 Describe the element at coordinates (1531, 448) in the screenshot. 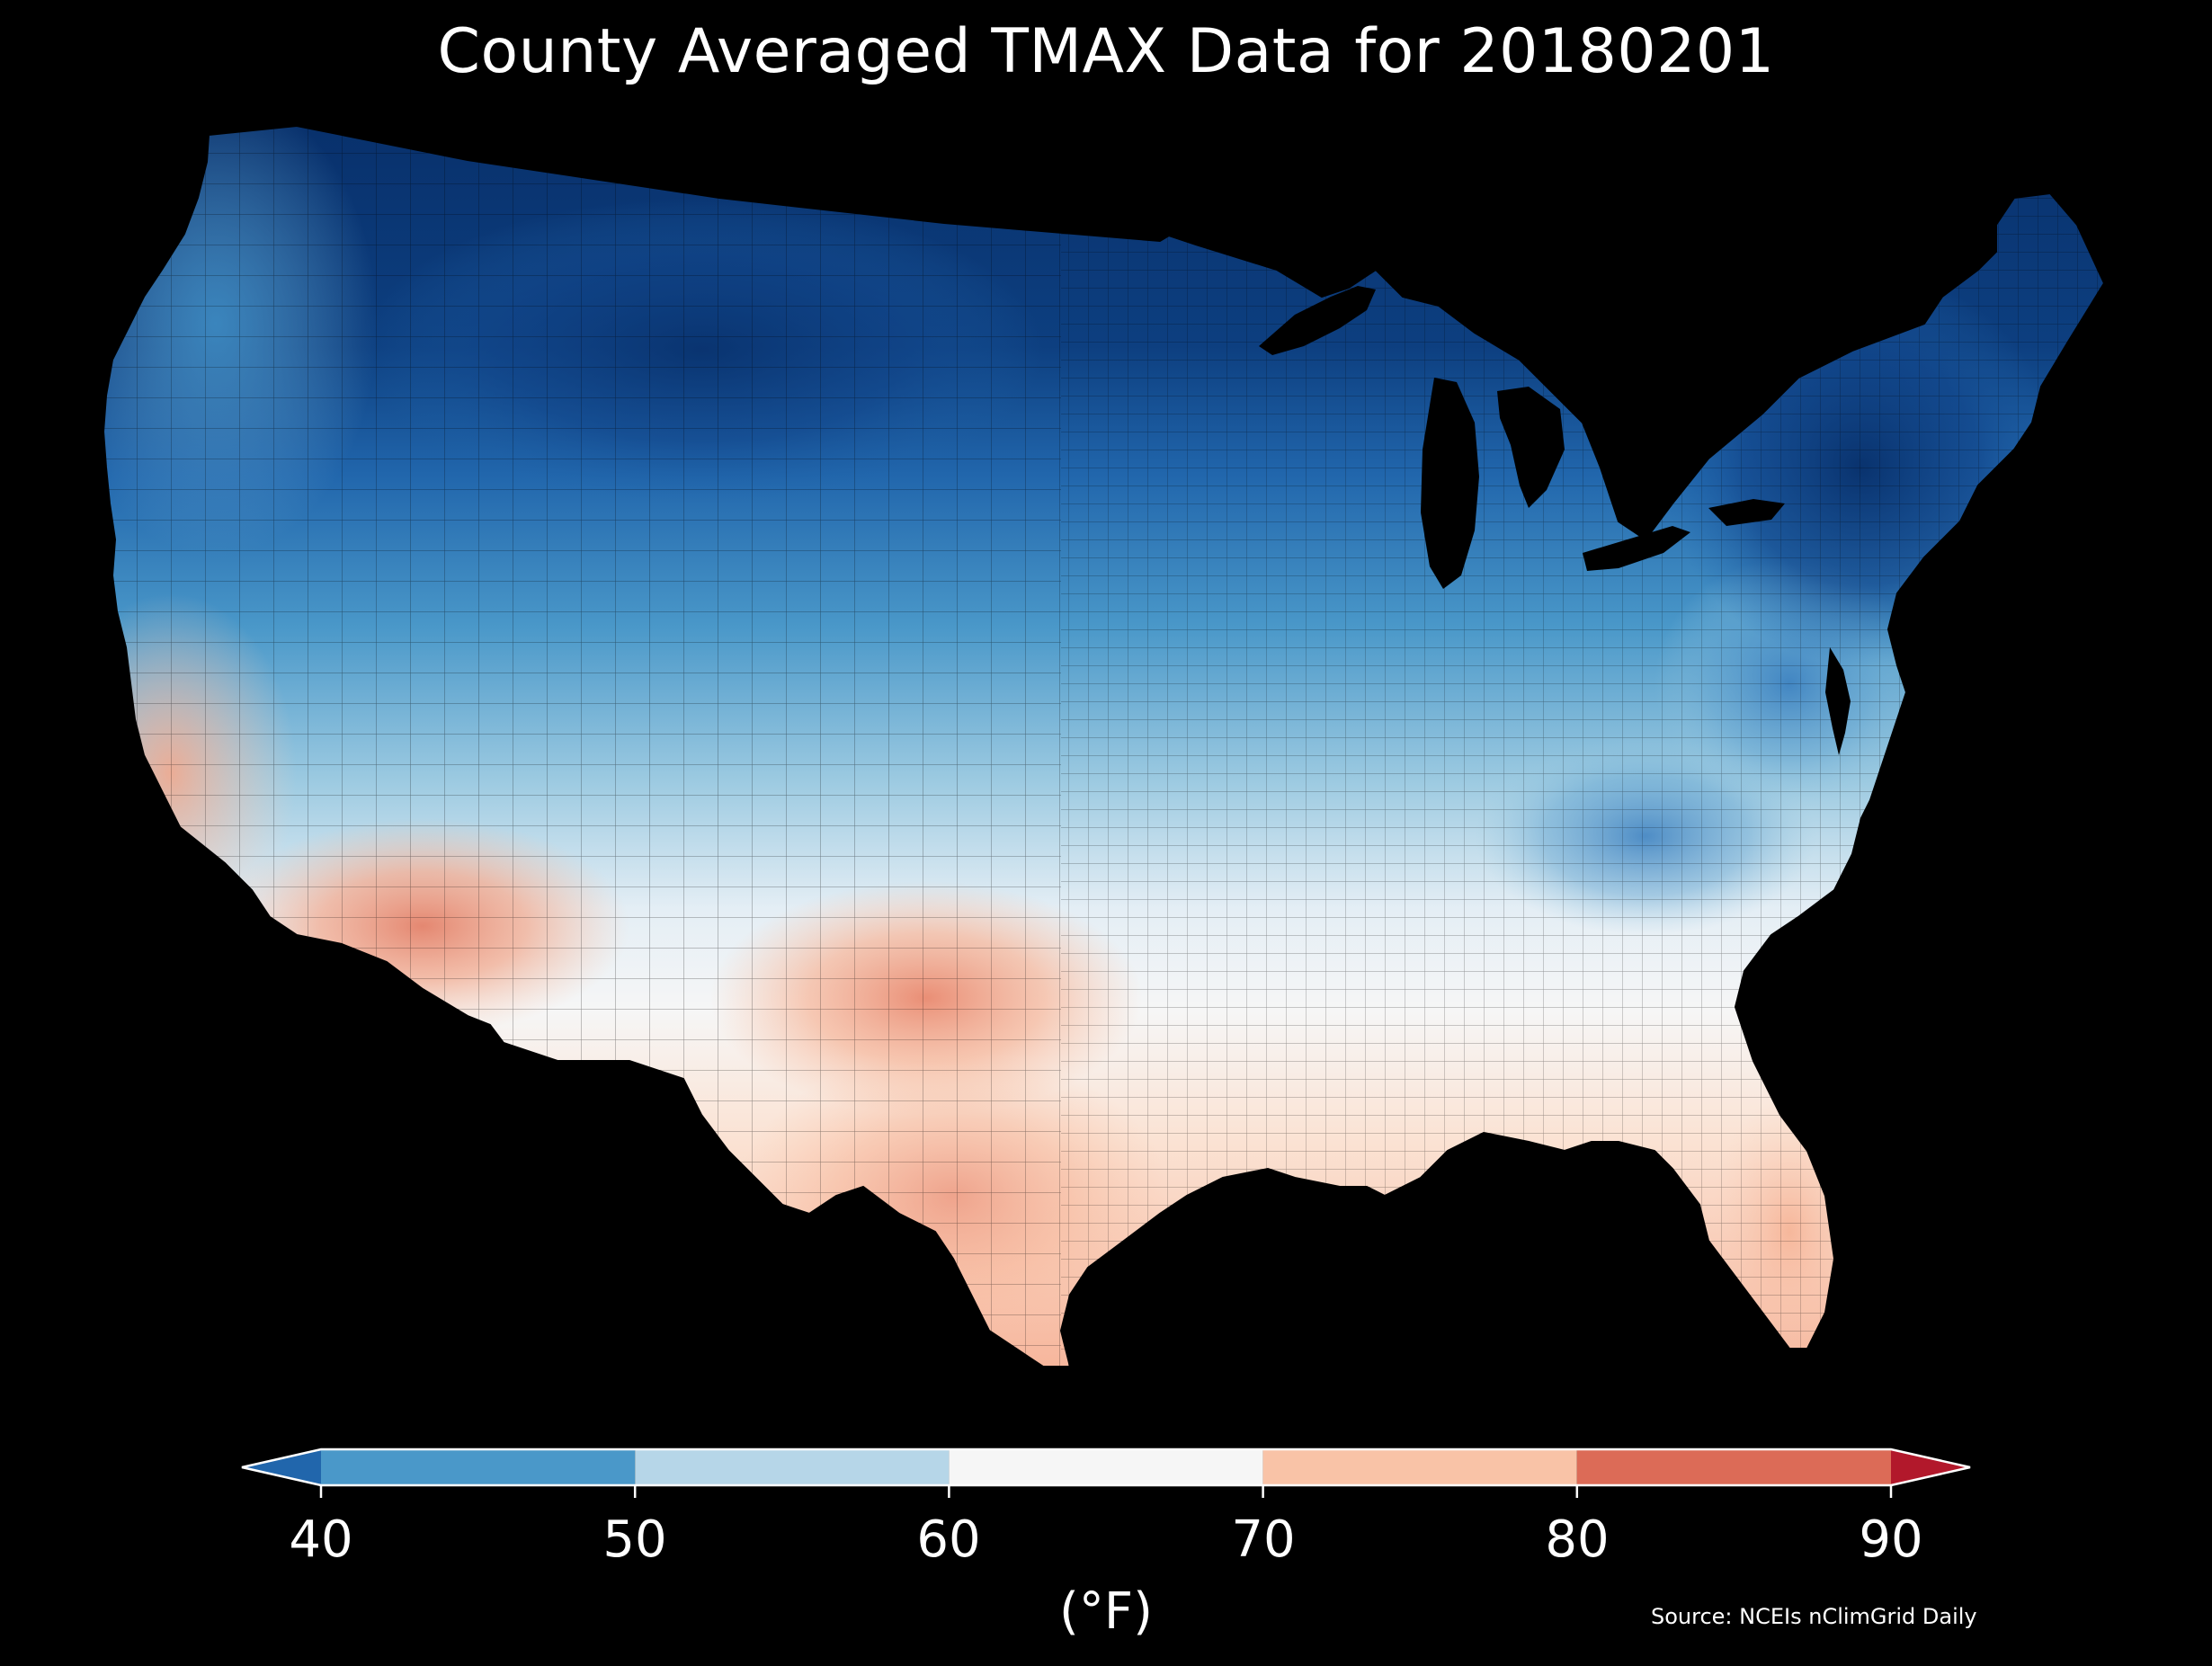

I see `lake-huron` at that location.